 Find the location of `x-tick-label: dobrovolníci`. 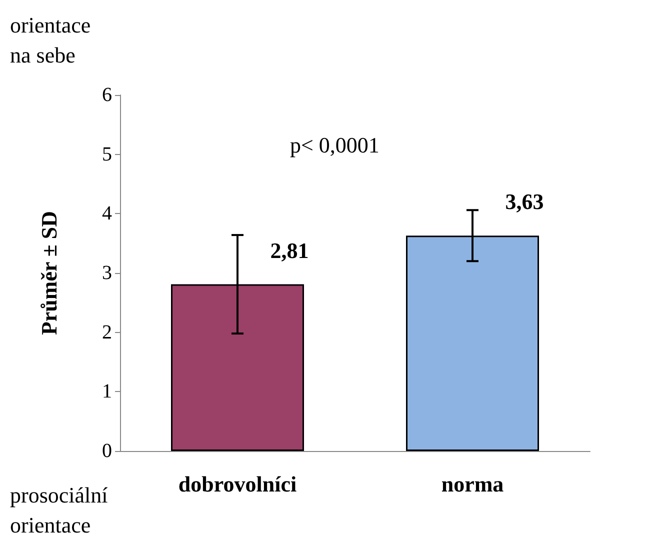

x-tick-label: dobrovolníci is located at coordinates (237, 484).